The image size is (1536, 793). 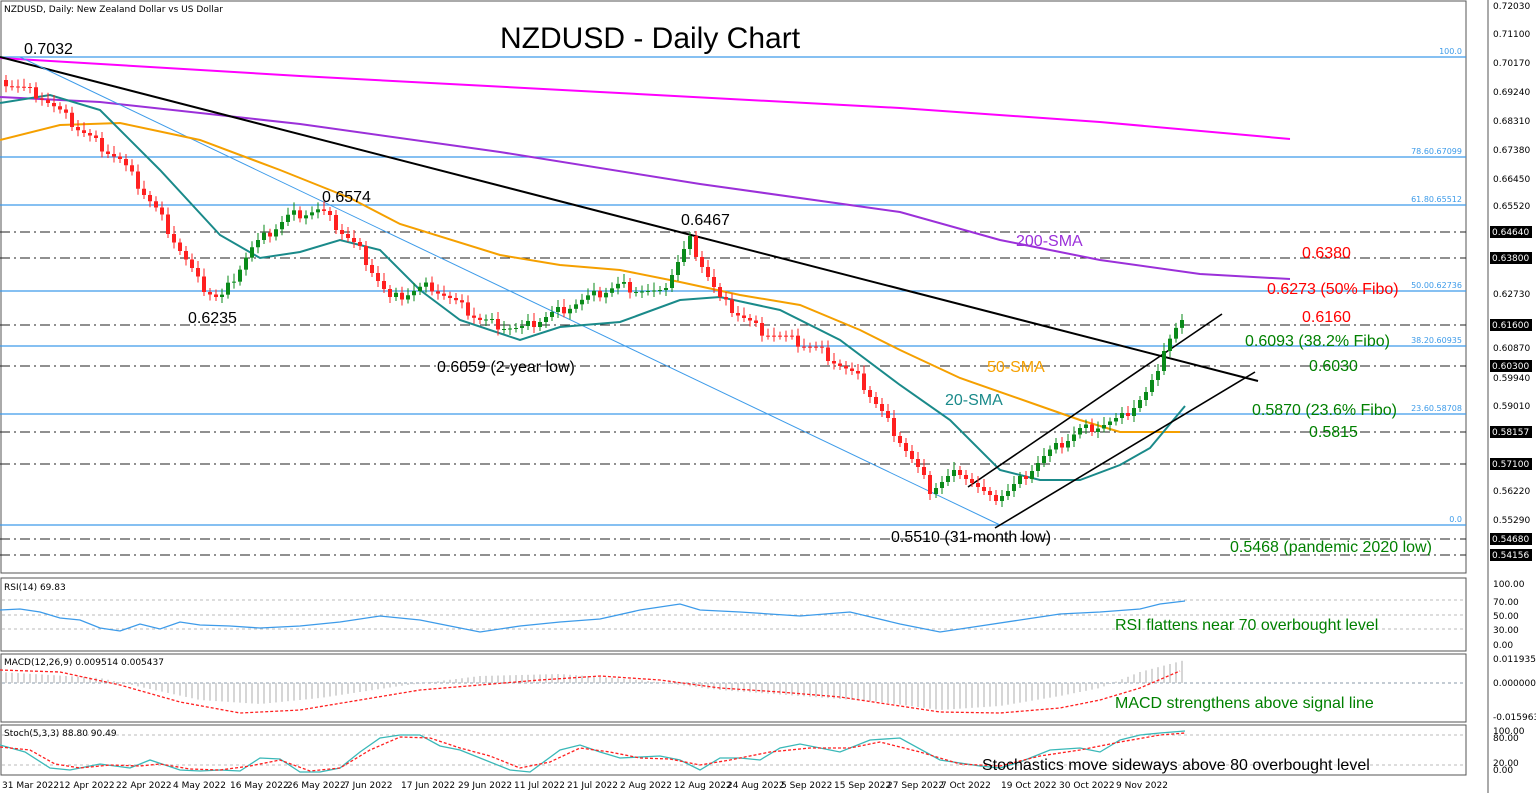 What do you see at coordinates (645, 98) in the screenshot?
I see `long-ma-line` at bounding box center [645, 98].